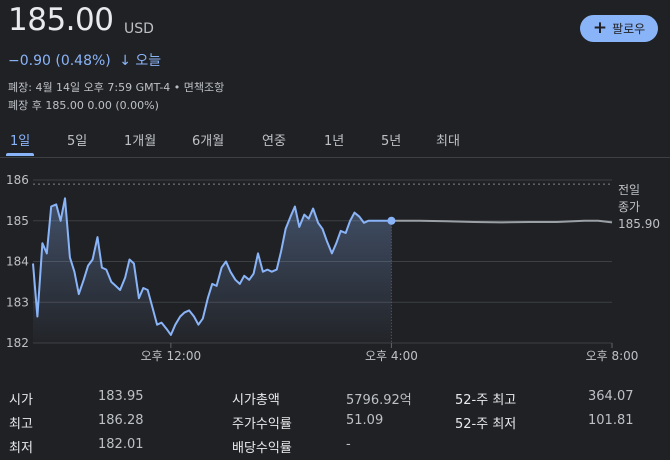 This screenshot has height=460, width=670. Describe the element at coordinates (639, 224) in the screenshot. I see `previous-close-value: 185.90` at that location.